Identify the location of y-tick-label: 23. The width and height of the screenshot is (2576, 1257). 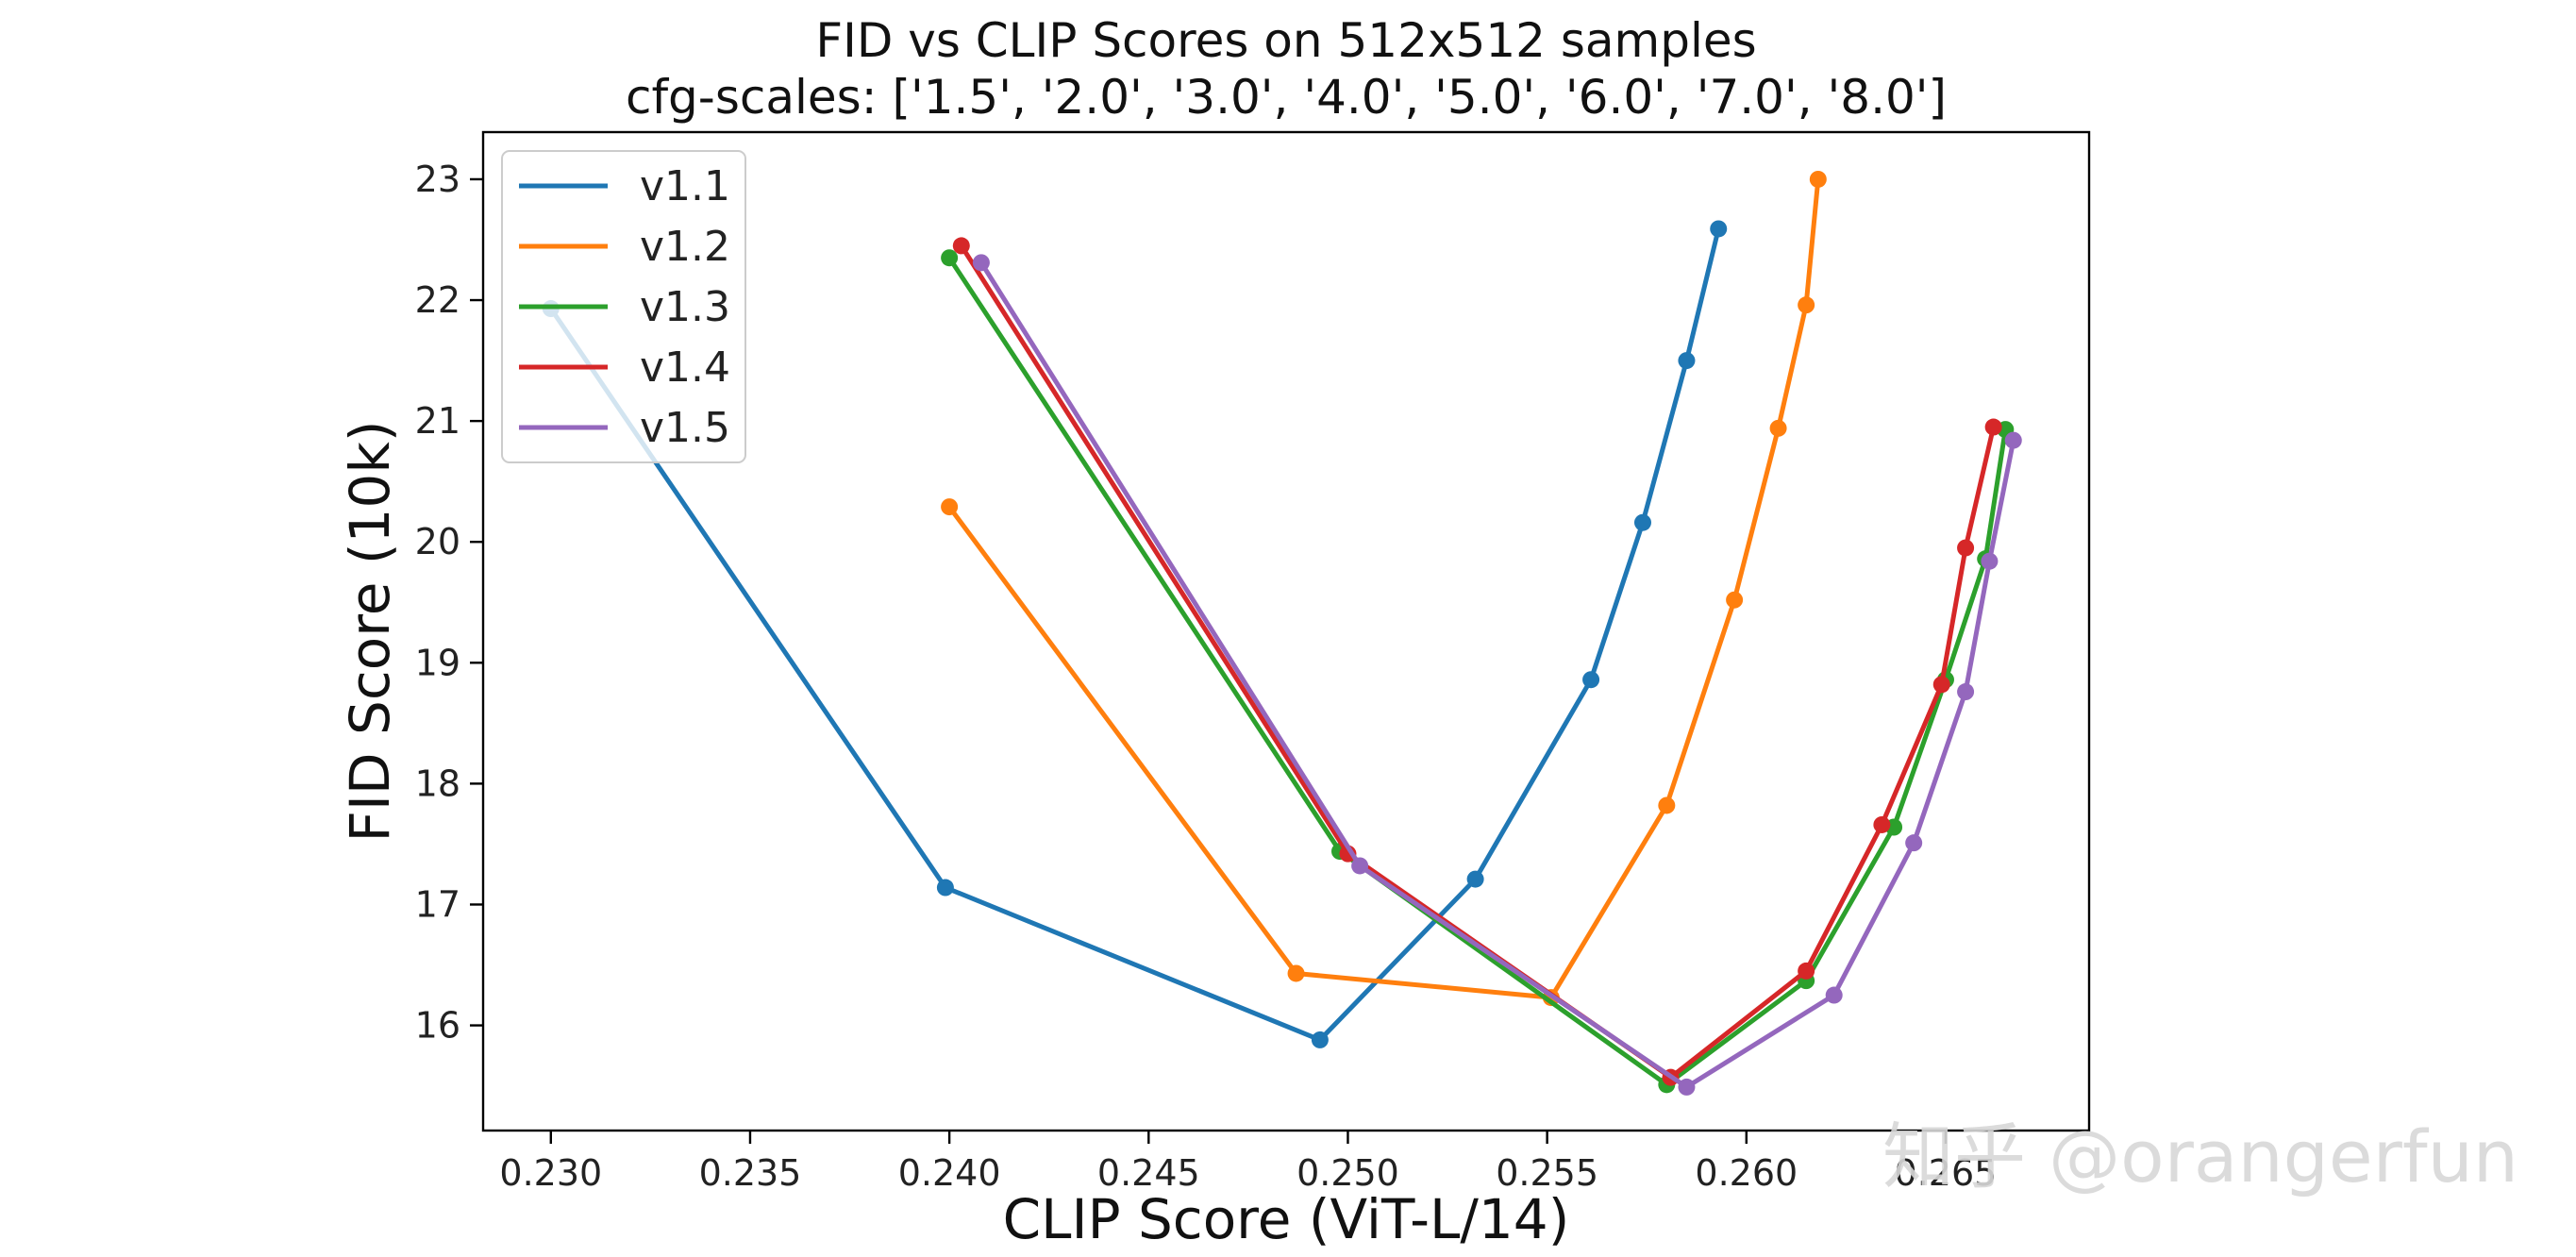
(437, 179).